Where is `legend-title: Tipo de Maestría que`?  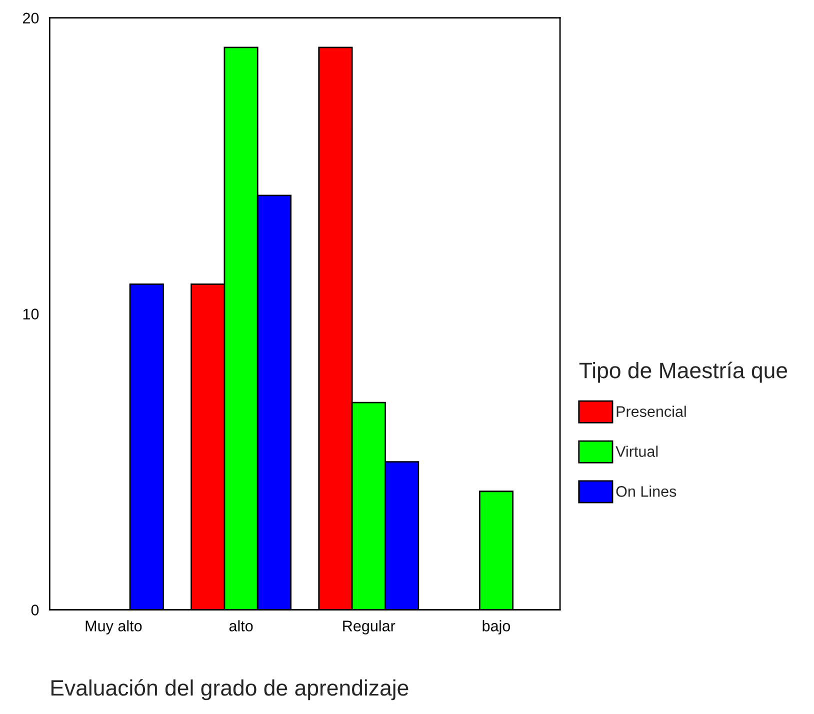 legend-title: Tipo de Maestría que is located at coordinates (683, 372).